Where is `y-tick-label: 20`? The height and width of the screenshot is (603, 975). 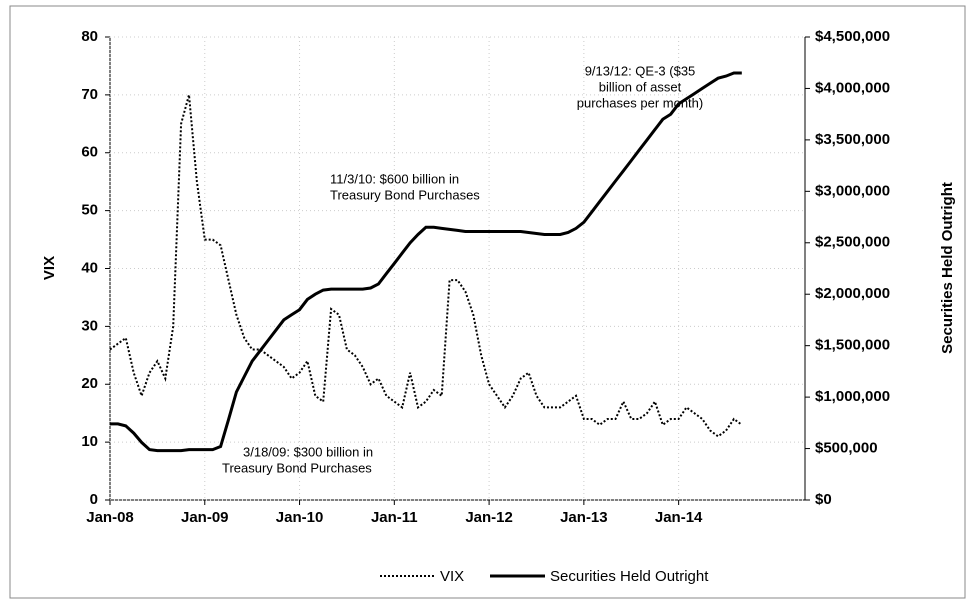
y-tick-label: 20 is located at coordinates (89, 383).